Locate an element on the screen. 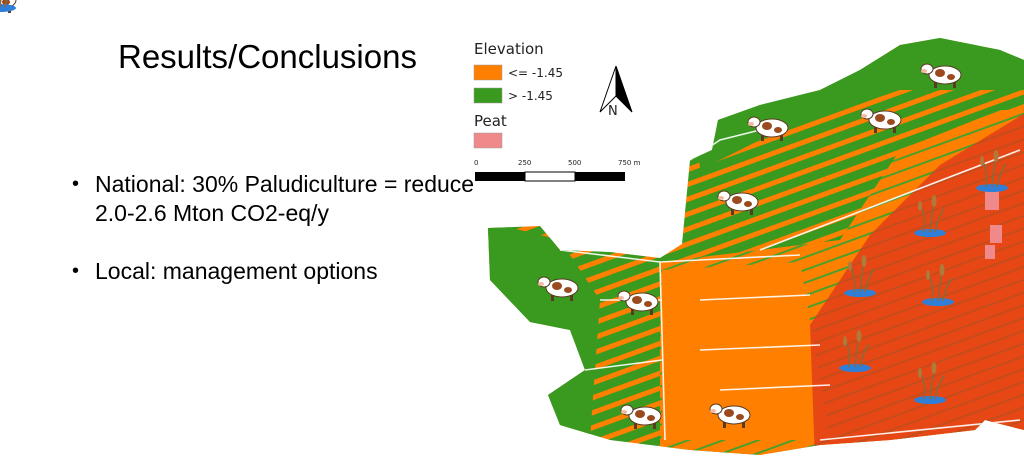 The width and height of the screenshot is (1024, 465). bullet-local: • Local: management options is located at coordinates (280, 271).